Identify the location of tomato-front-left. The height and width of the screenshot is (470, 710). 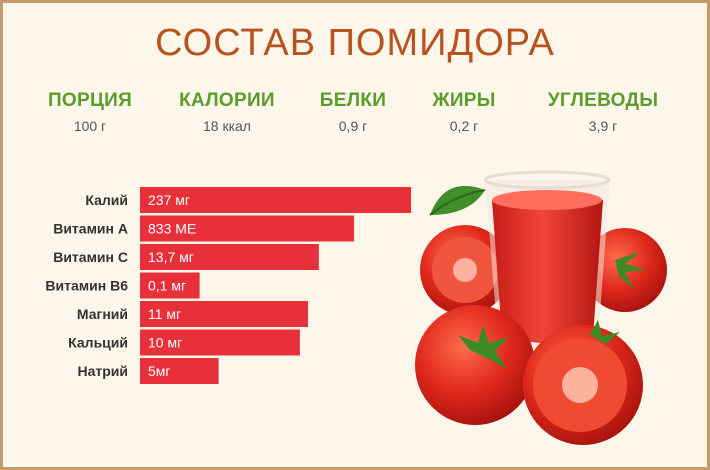
(475, 365).